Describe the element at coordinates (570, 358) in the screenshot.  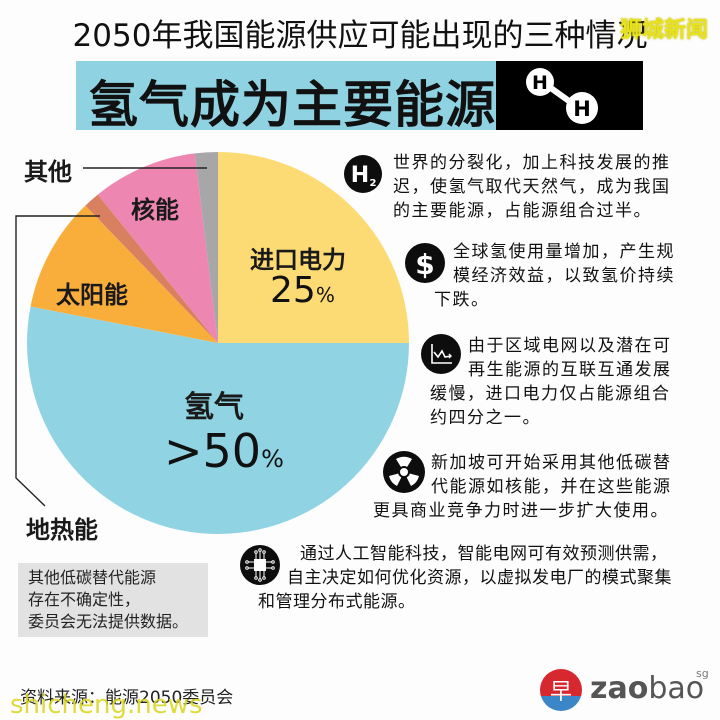
I see `callout-grid-text: 由于区域电网以及潜在可 再生能源的互联互通发展` at that location.